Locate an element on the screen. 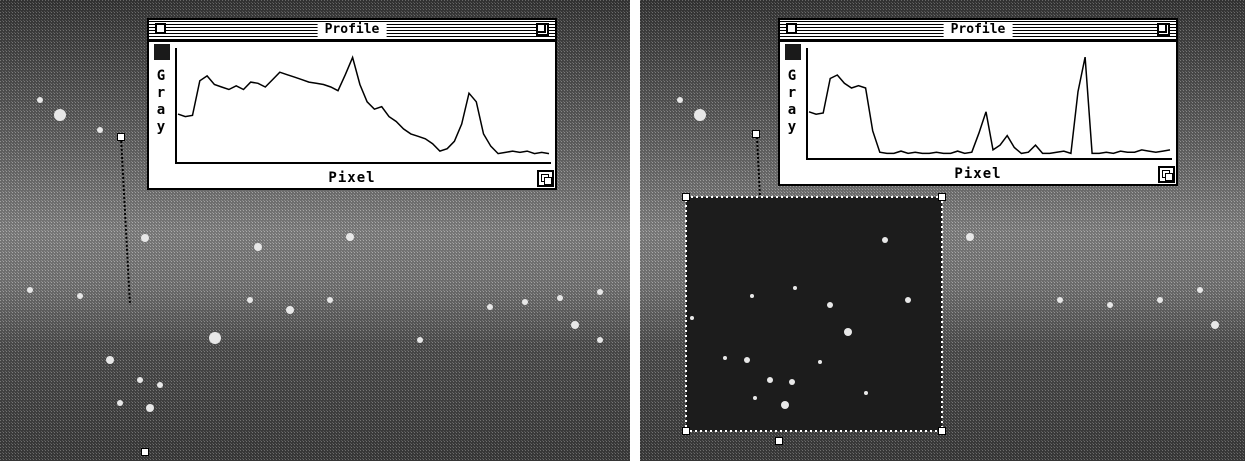  selection-handle-top-right is located at coordinates (942, 197).